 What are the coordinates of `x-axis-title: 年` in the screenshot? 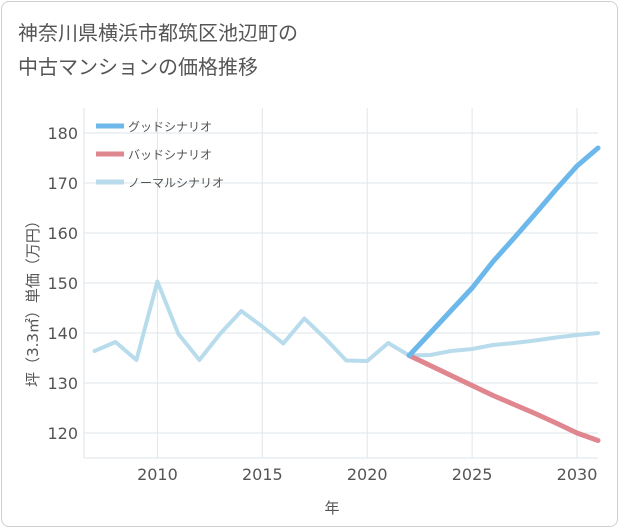 It's located at (331, 508).